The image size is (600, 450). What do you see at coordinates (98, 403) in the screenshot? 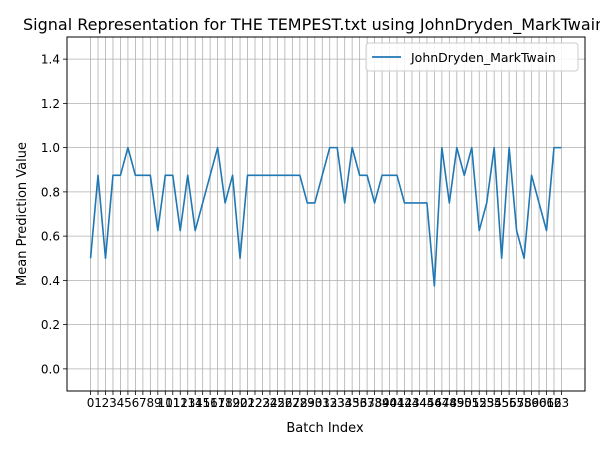
I see `x-tick-label: 1` at bounding box center [98, 403].